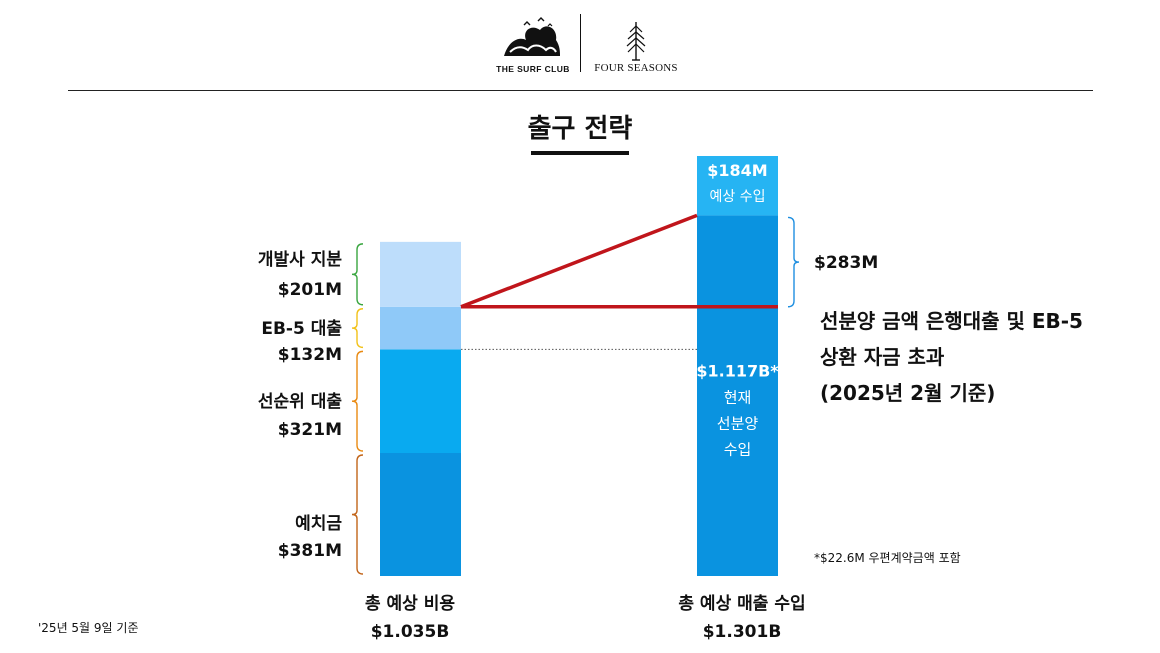 This screenshot has width=1160, height=653. I want to click on label-presale-line-2: 선분양, so click(738, 423).